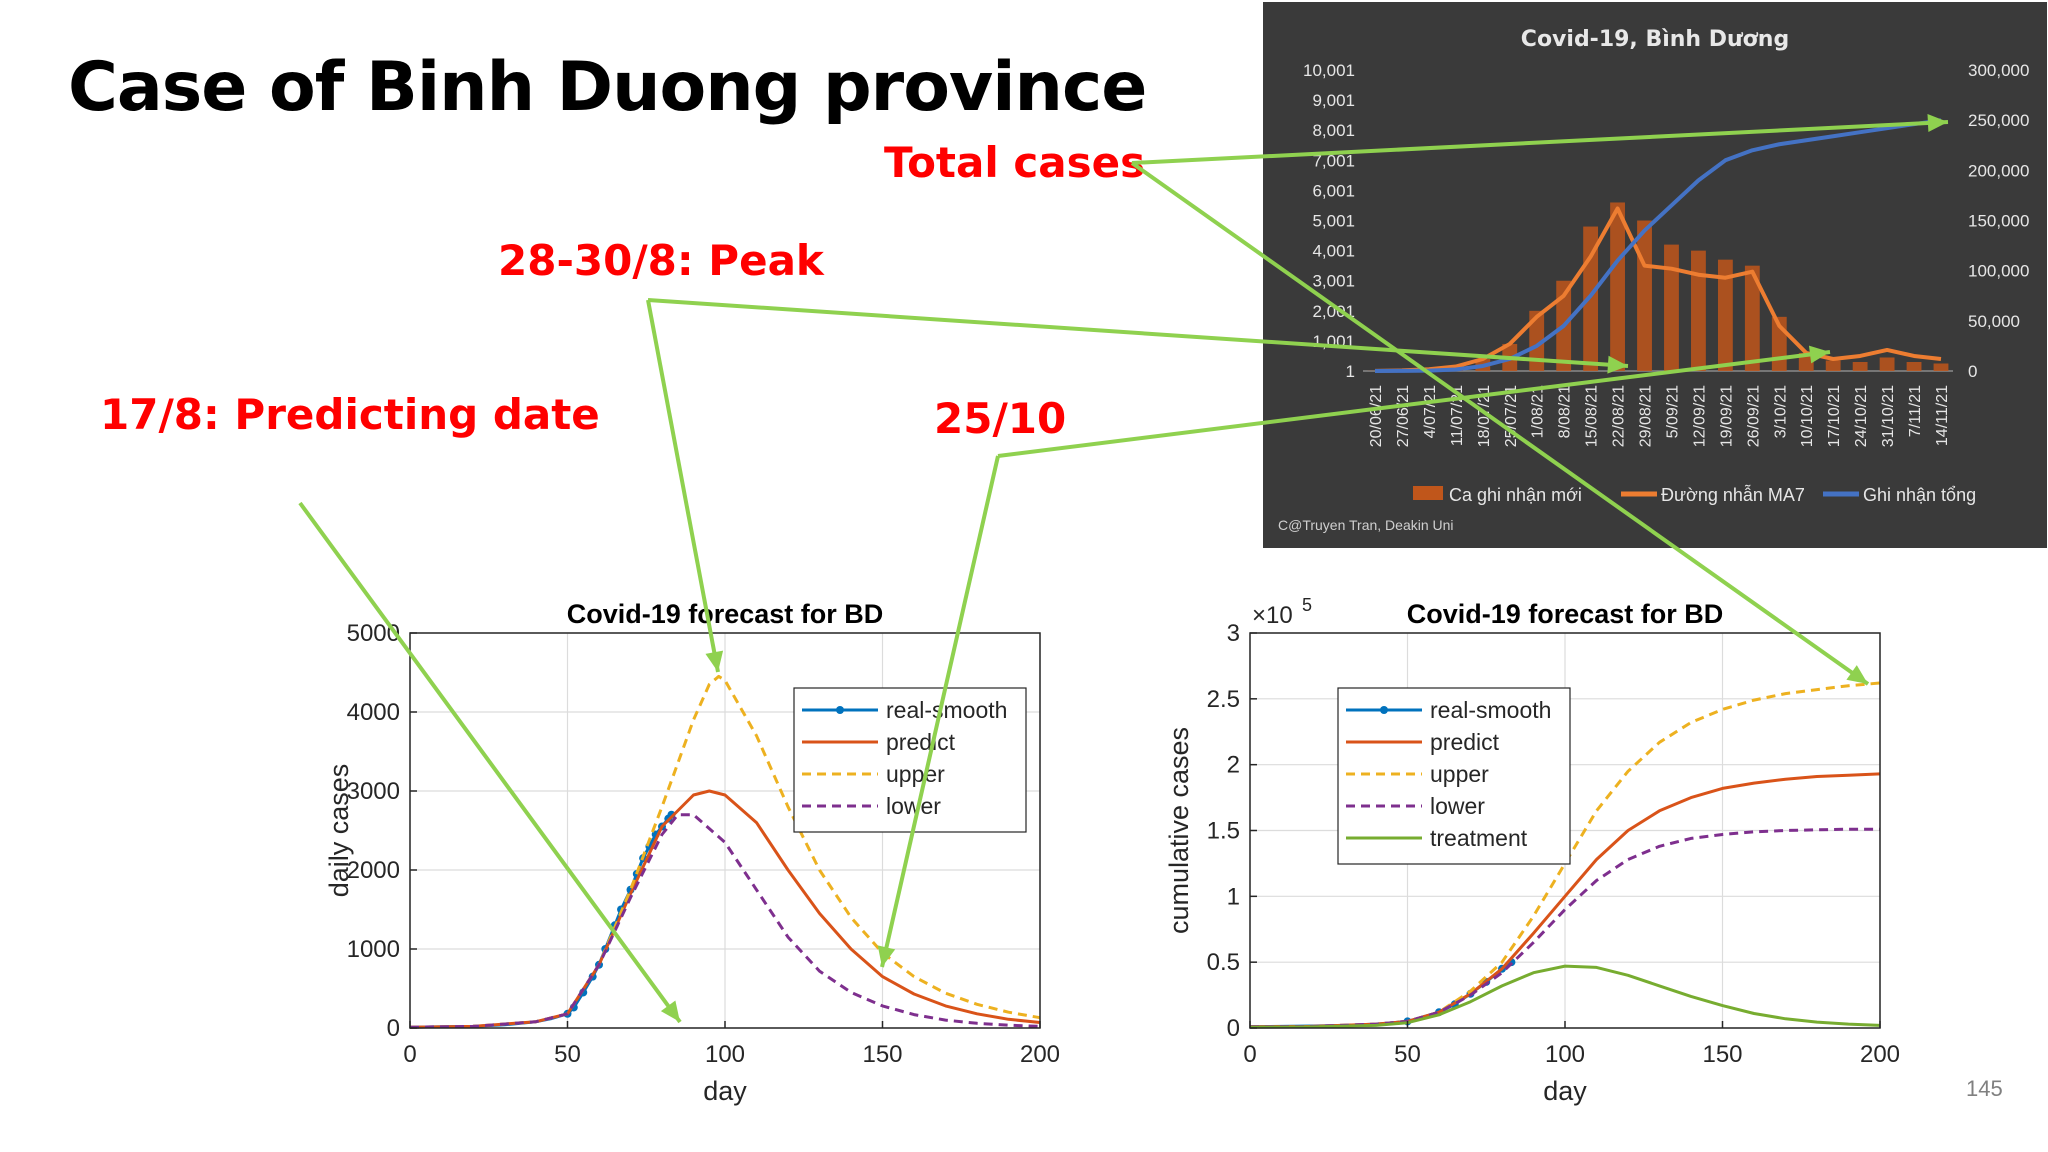  Describe the element at coordinates (725, 851) in the screenshot. I see `series-line-upper` at that location.